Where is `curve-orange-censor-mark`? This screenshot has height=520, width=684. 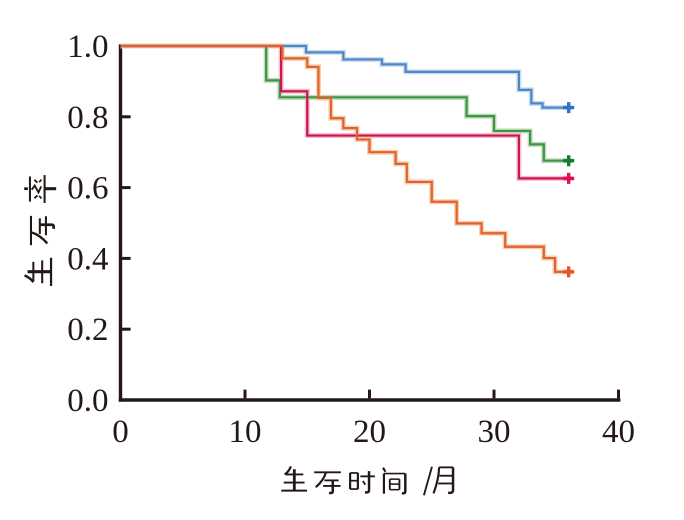
curve-orange-censor-mark is located at coordinates (569, 272).